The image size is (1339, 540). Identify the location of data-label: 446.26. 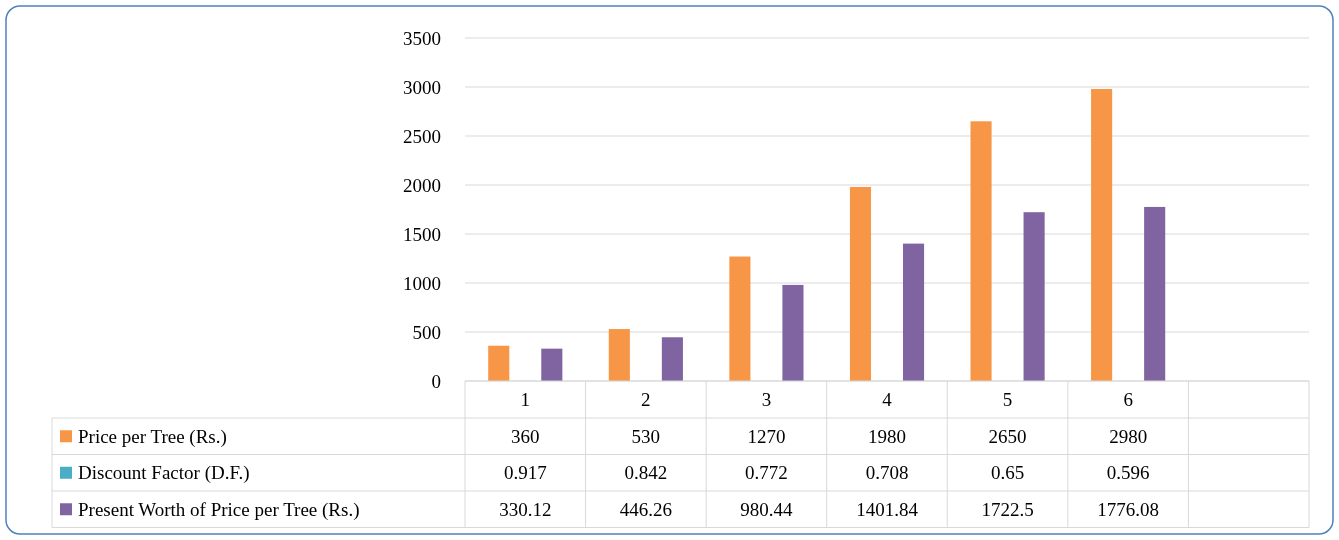
(645, 509).